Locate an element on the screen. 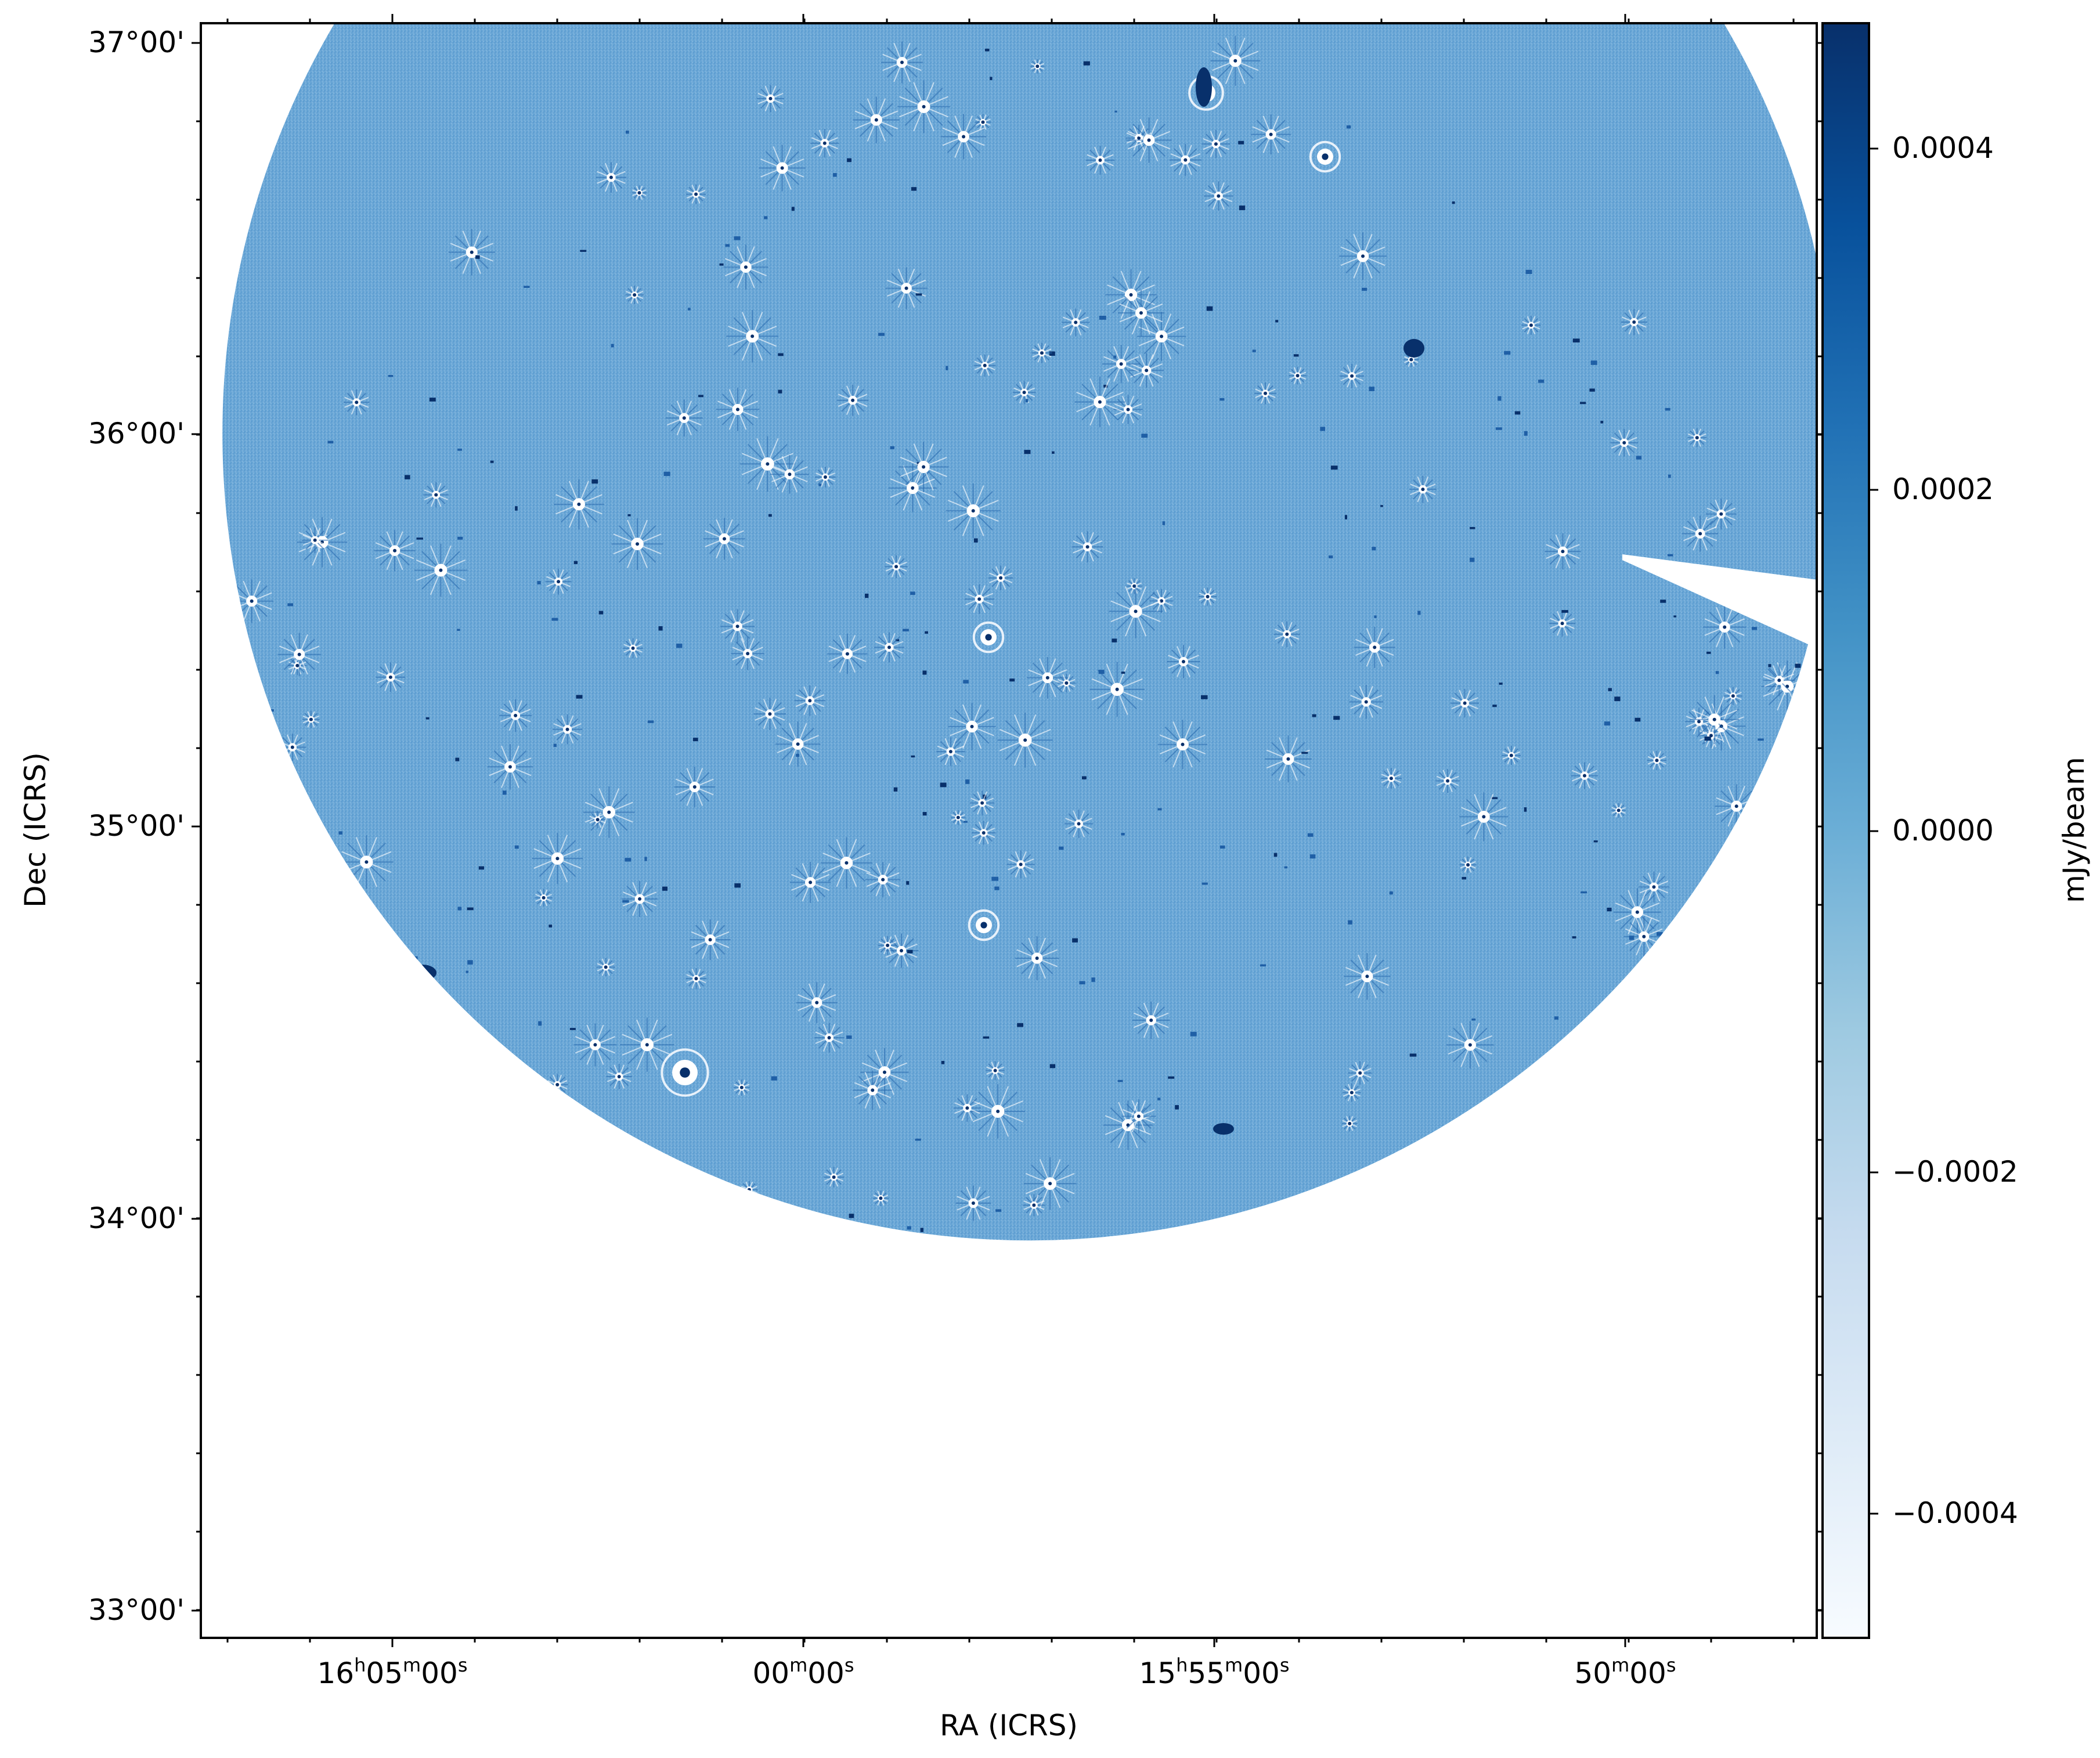  y-tick-label: 34°00' is located at coordinates (136, 1218).